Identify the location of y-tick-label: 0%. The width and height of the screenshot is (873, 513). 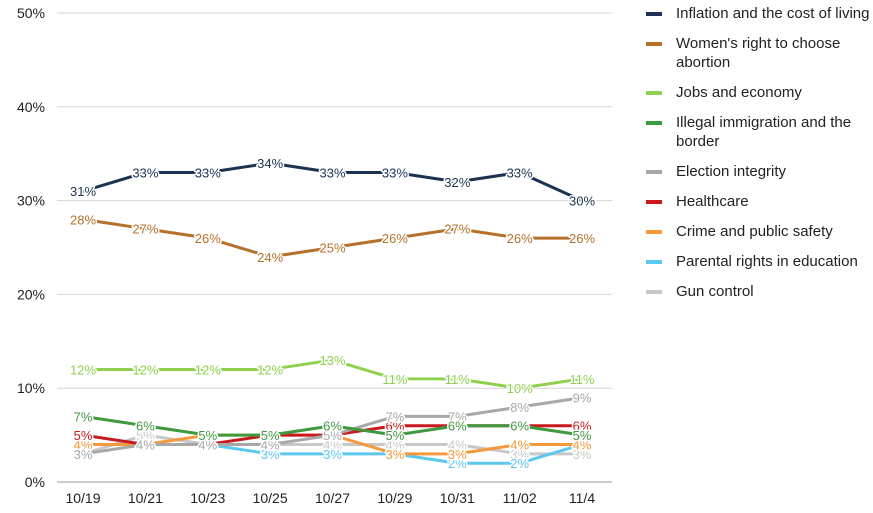
(35, 482).